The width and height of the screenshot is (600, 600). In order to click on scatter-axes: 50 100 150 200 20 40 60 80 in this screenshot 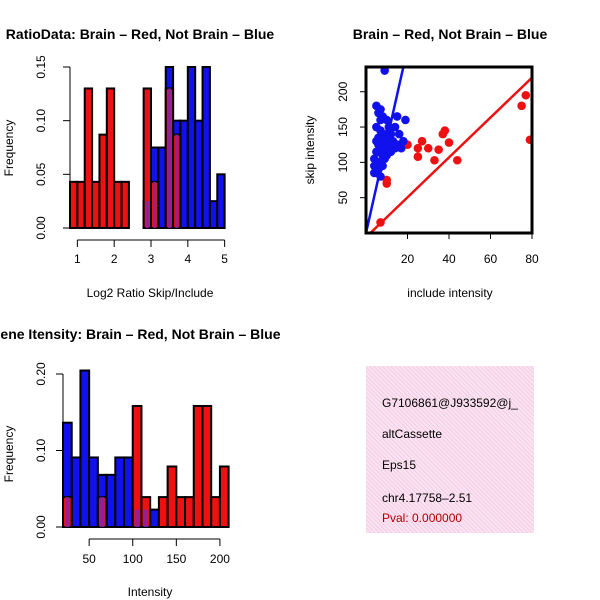, I will do `click(437, 165)`.